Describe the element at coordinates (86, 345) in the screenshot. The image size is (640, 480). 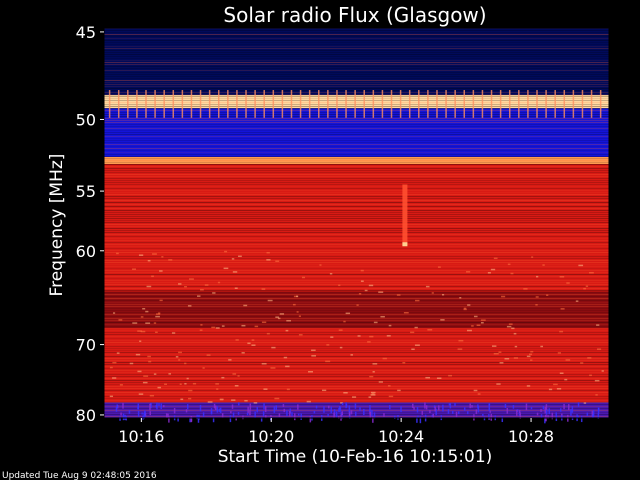
I see `y-tick-label: 70` at that location.